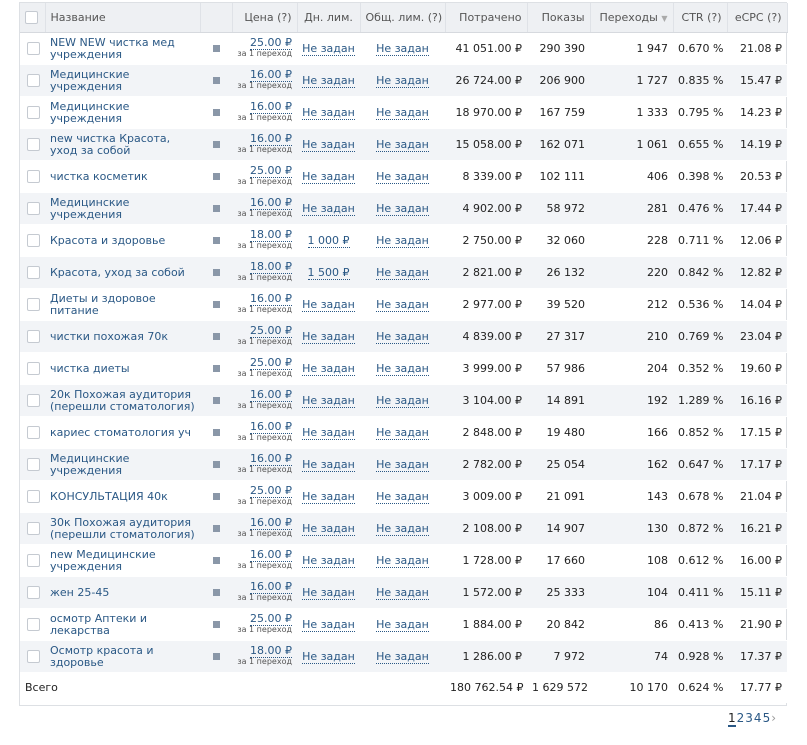  I want to click on ad-name: чистка косметик, so click(122, 176).